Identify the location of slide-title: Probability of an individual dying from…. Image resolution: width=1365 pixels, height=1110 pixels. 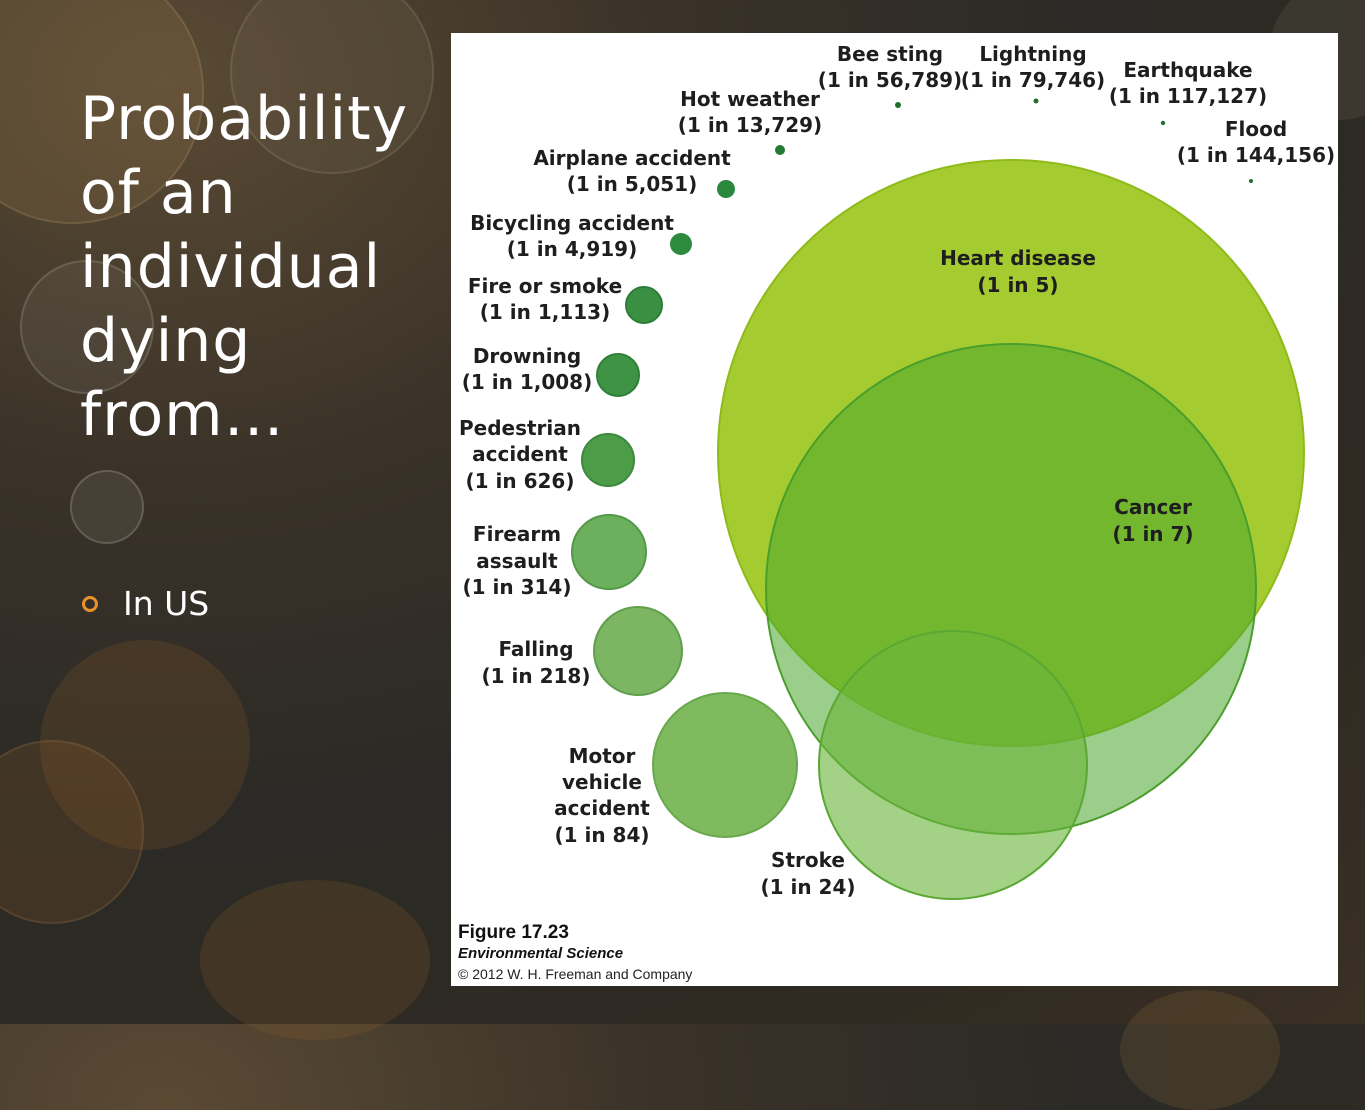
(244, 267).